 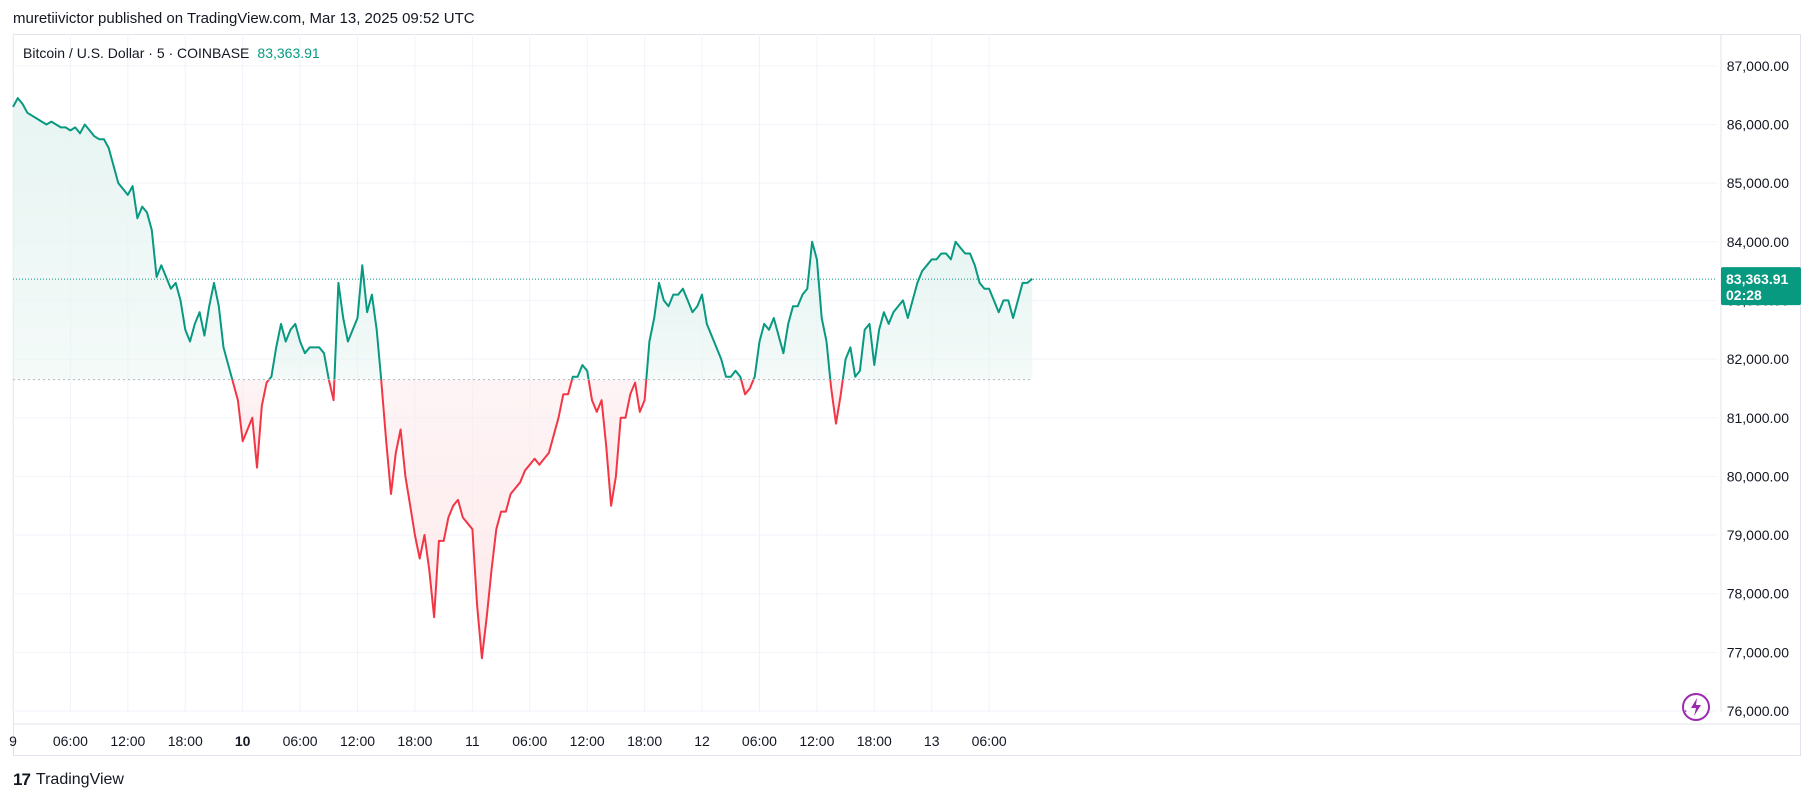 I want to click on y-tick-label: 79,000.00, so click(x=1758, y=535).